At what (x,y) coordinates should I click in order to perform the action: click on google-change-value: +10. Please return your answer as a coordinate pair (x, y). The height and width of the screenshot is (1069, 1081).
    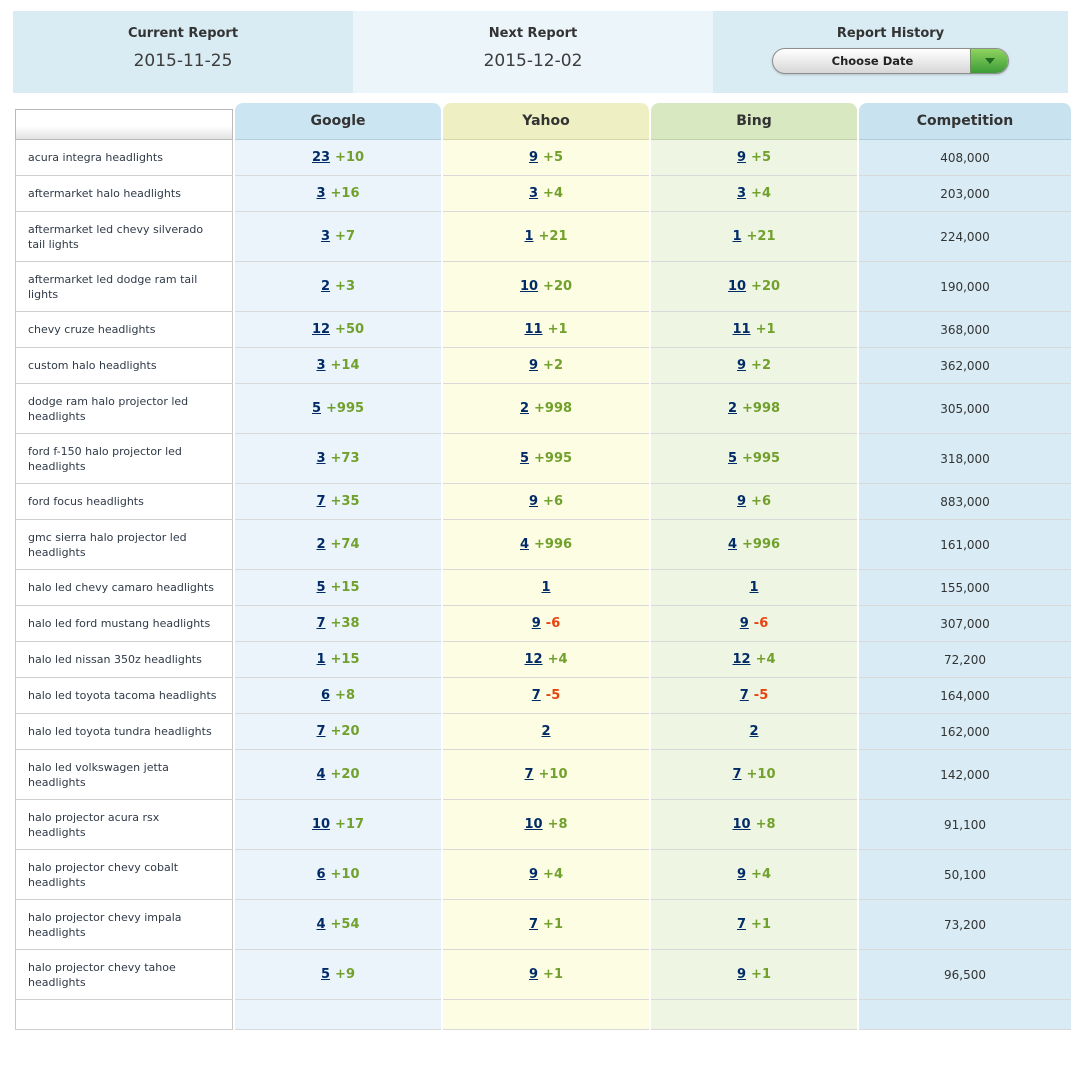
    Looking at the image, I should click on (350, 157).